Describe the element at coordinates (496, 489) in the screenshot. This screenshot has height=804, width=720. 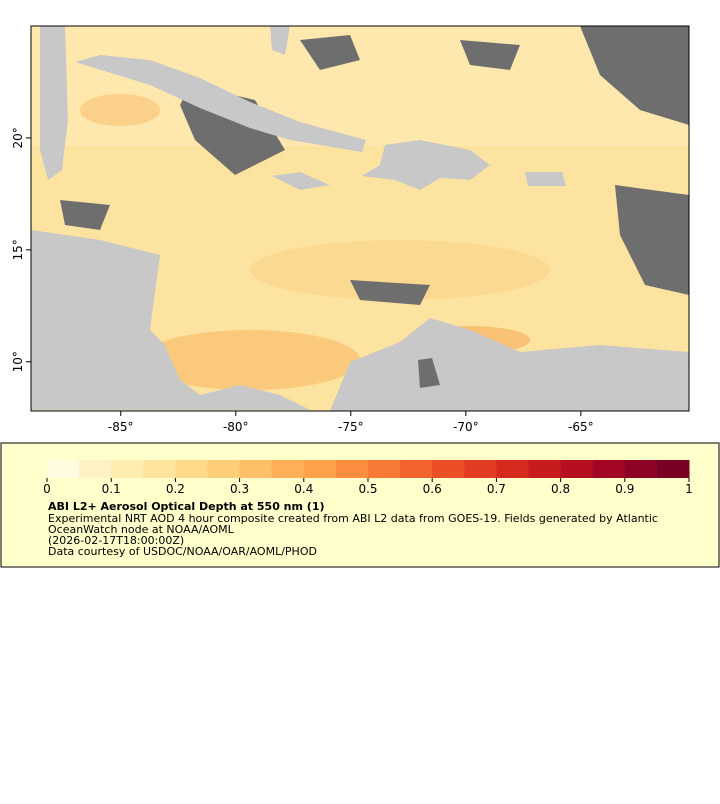
I see `colorbar-tick-label: 0.7` at that location.